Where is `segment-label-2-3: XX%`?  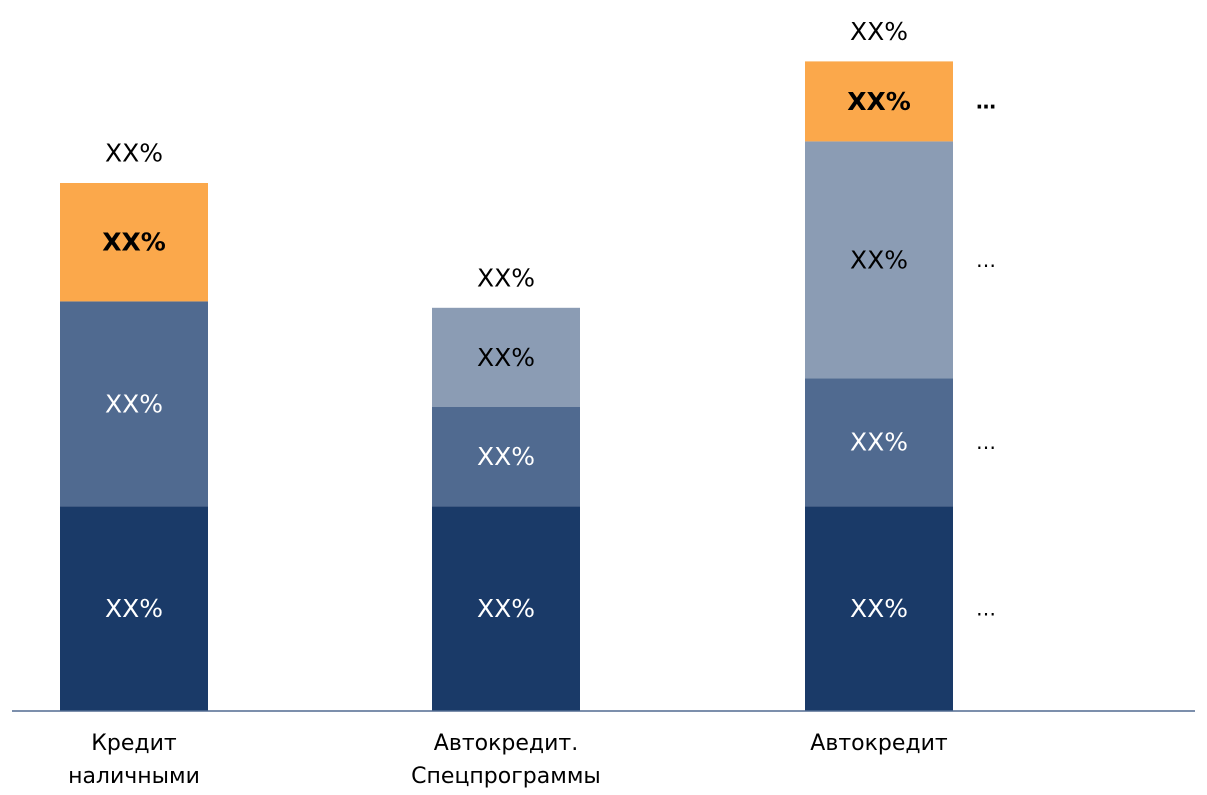 segment-label-2-3: XX% is located at coordinates (879, 101).